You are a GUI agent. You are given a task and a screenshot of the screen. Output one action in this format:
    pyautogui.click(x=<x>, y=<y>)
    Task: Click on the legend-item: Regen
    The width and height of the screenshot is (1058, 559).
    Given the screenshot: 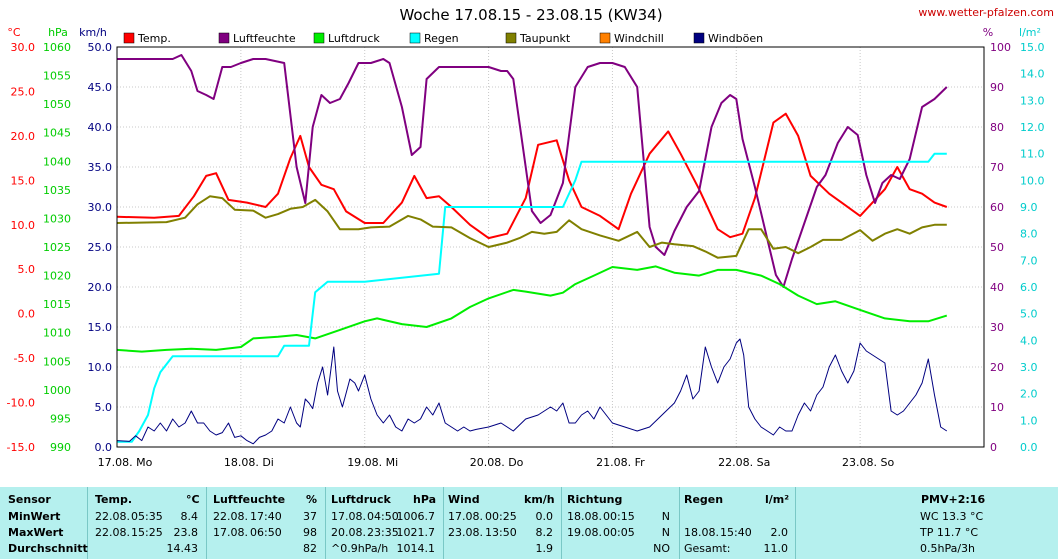 What is the action you would take?
    pyautogui.click(x=434, y=38)
    